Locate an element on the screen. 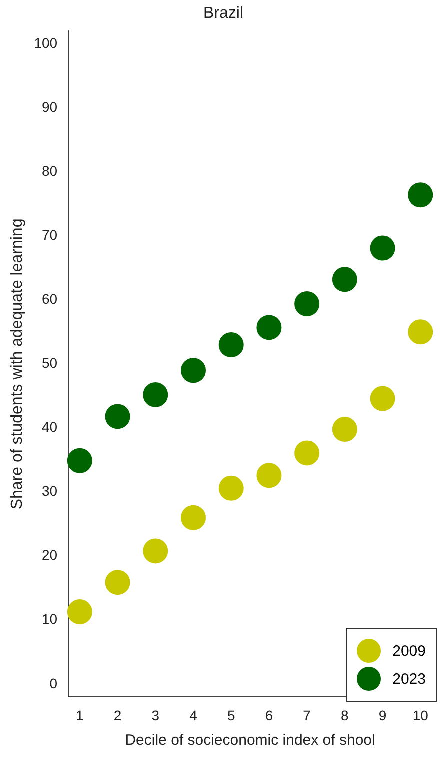  y-tick-label: 90 is located at coordinates (50, 106).